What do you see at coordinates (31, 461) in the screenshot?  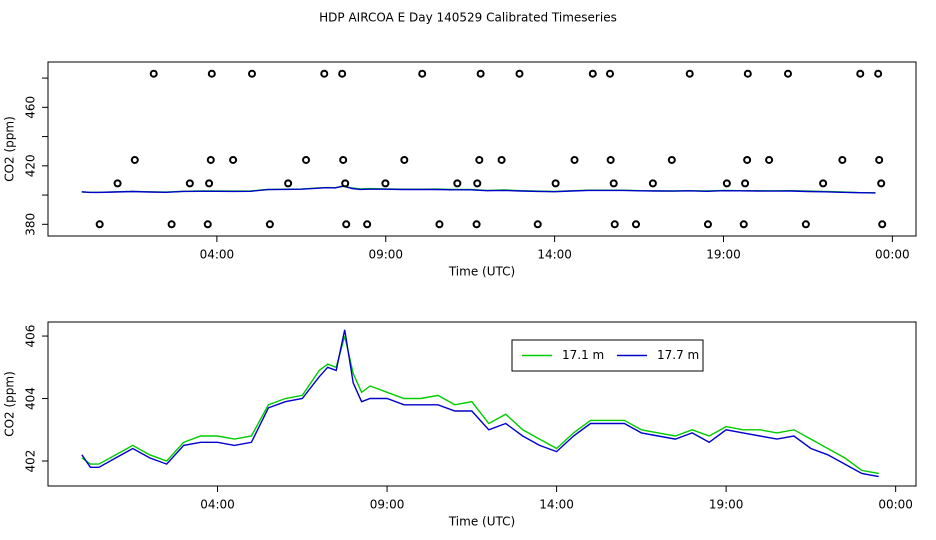 I see `y-tick-label: 402` at bounding box center [31, 461].